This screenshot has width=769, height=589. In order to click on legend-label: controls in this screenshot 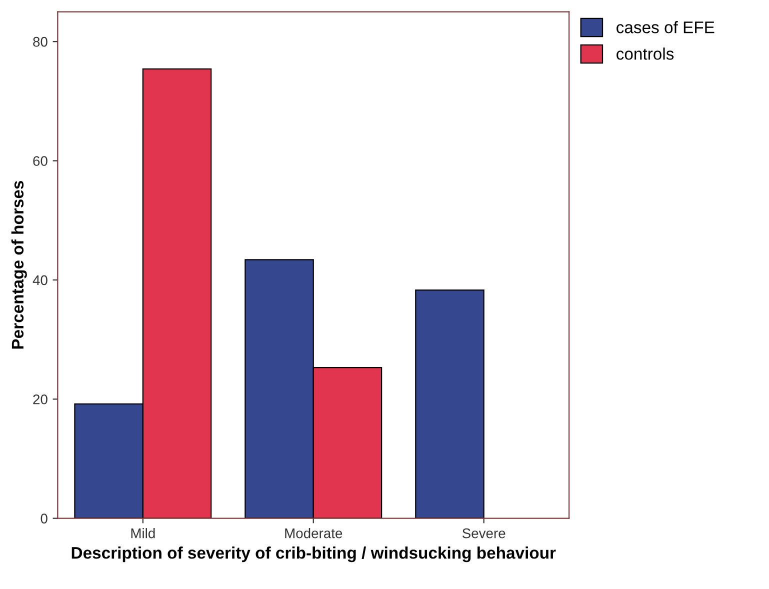, I will do `click(645, 54)`.